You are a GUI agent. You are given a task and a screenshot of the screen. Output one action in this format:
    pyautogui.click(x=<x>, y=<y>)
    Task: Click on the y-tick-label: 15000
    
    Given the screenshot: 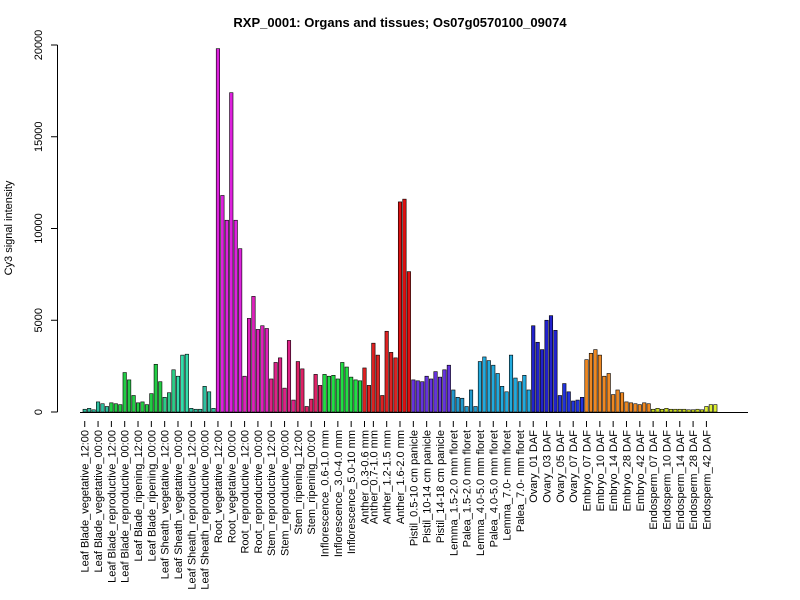 What is the action you would take?
    pyautogui.click(x=39, y=136)
    